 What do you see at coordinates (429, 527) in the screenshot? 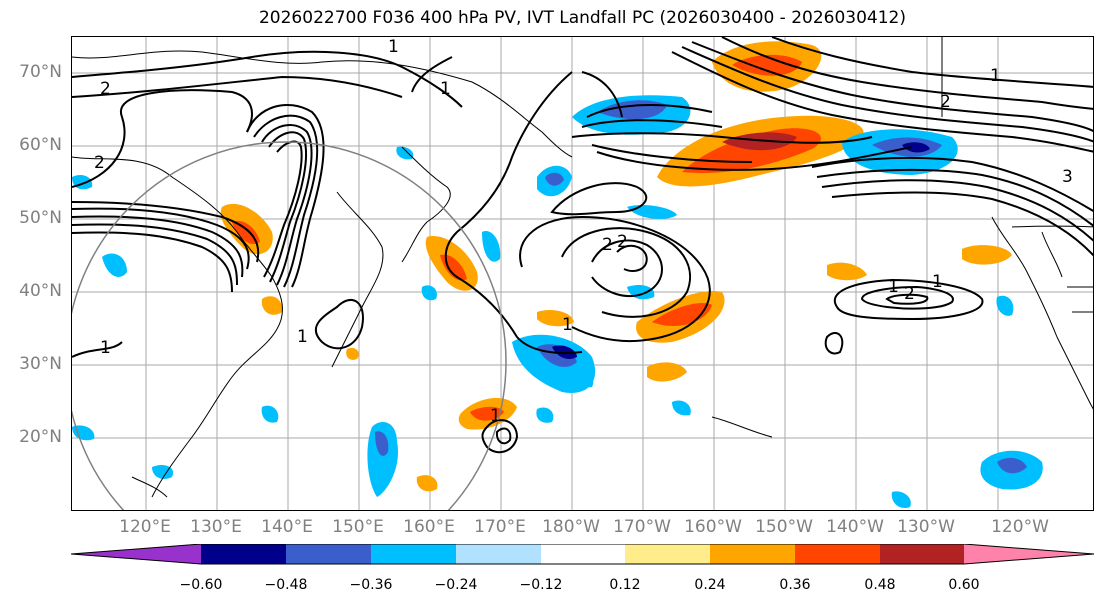
I see `lon-label-160e: 160°E` at bounding box center [429, 527].